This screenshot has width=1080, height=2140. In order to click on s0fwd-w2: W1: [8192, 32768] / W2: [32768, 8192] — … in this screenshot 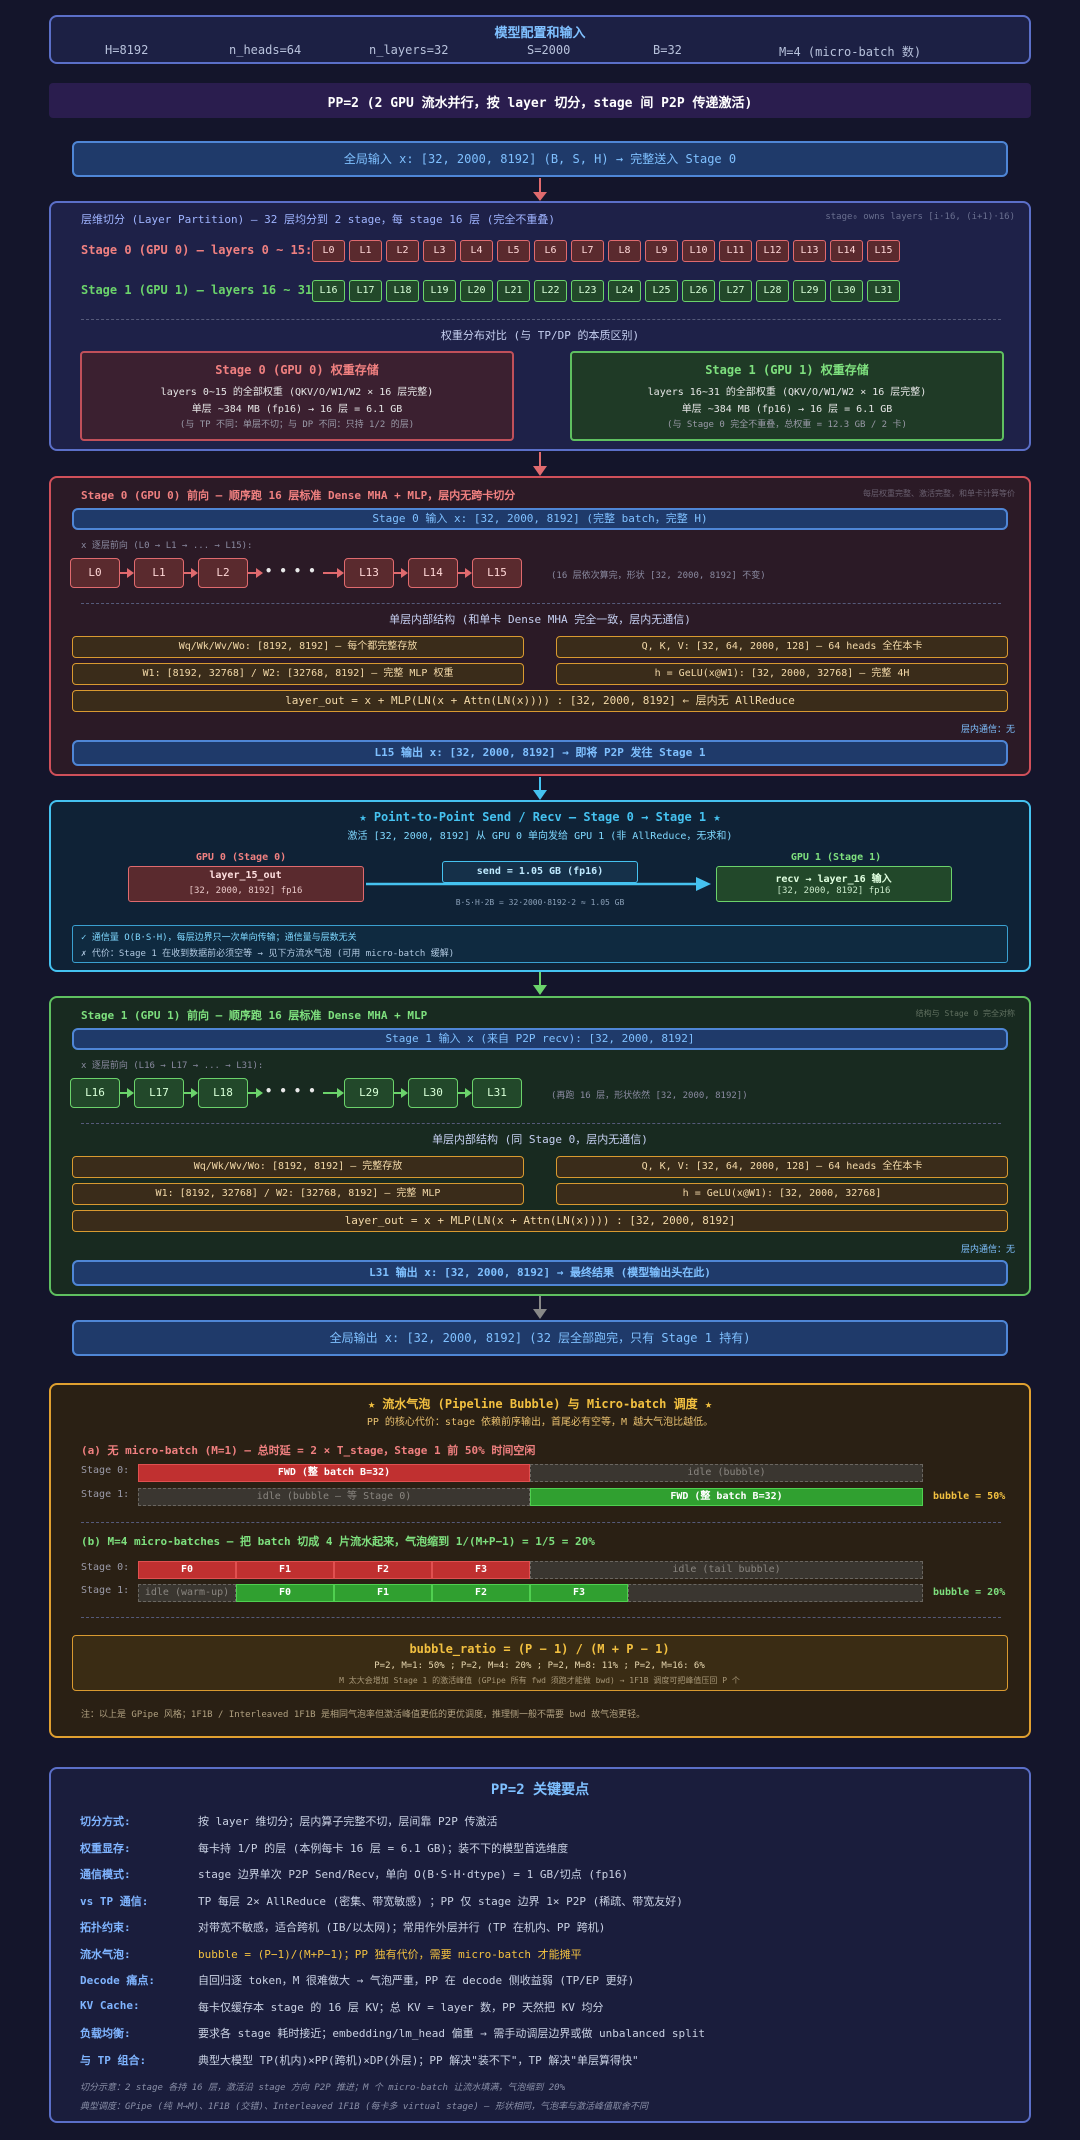, I will do `click(298, 674)`.